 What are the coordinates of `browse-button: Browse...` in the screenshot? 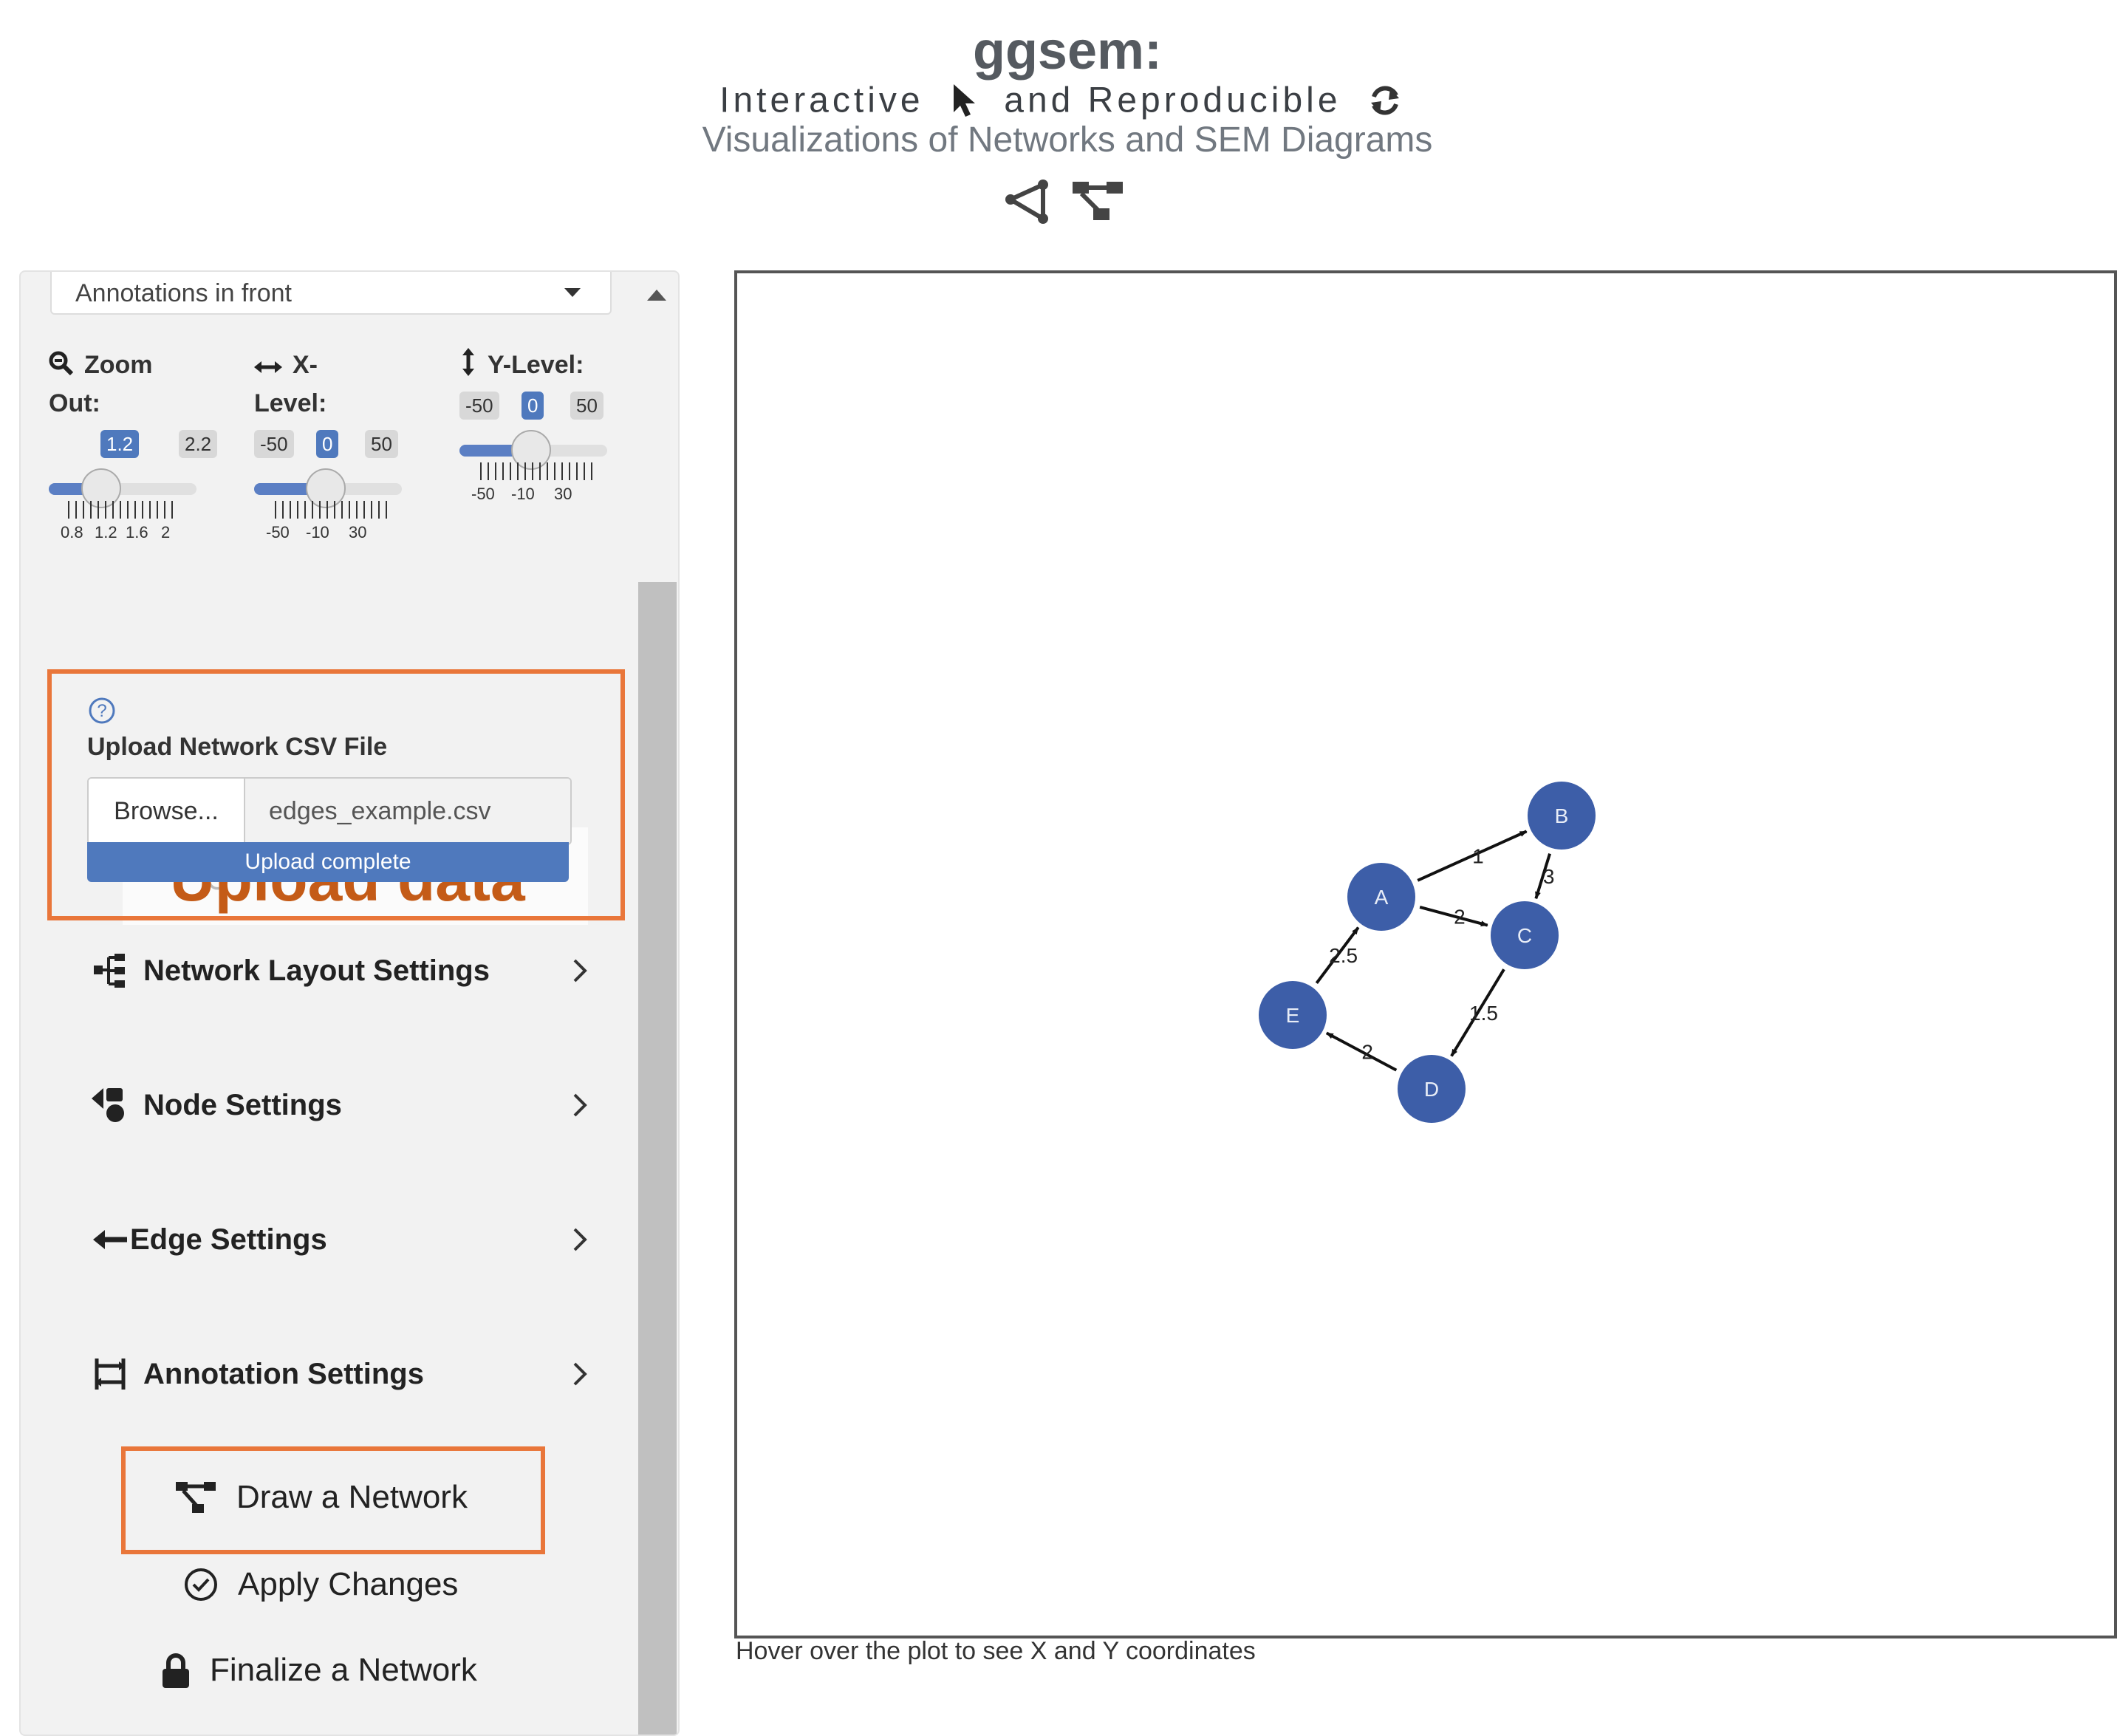 It's located at (167, 811).